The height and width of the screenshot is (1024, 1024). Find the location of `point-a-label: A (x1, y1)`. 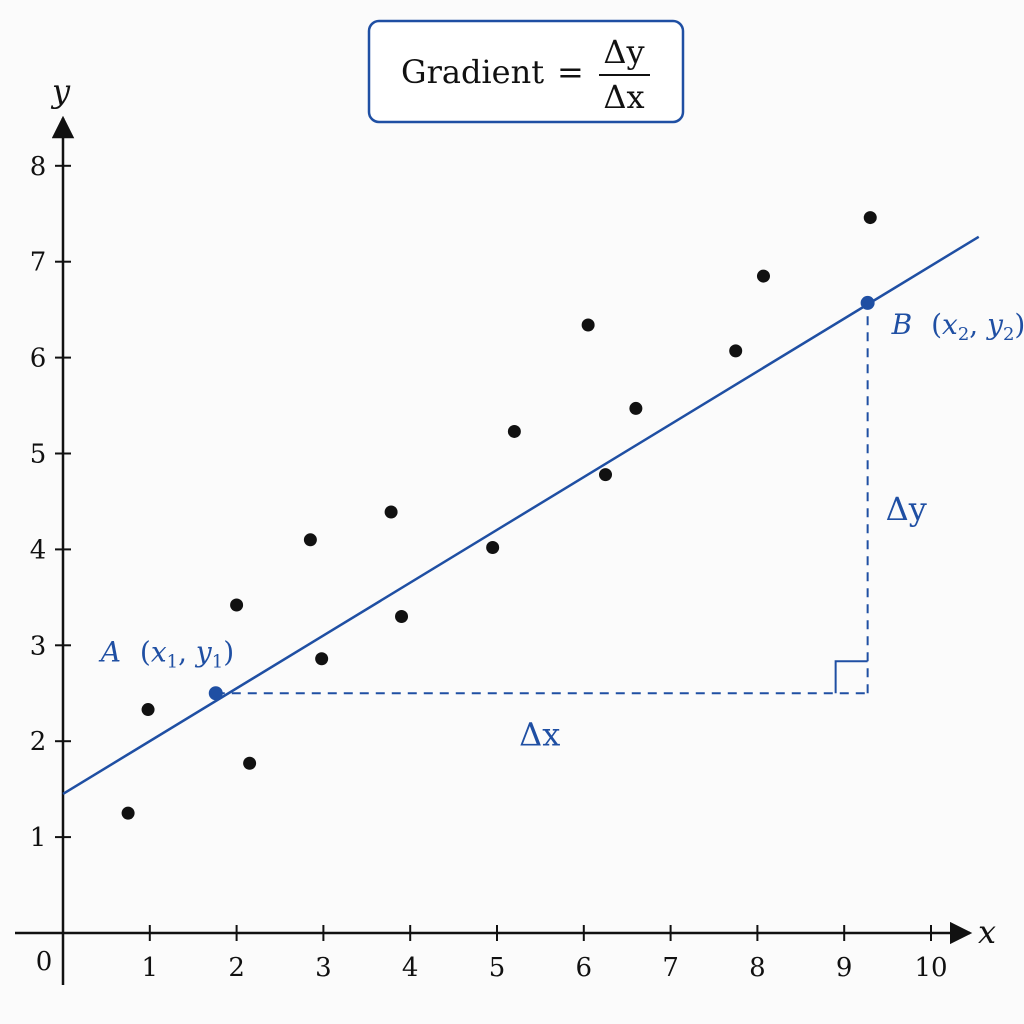

point-a-label: A (x1, y1) is located at coordinates (166, 653).